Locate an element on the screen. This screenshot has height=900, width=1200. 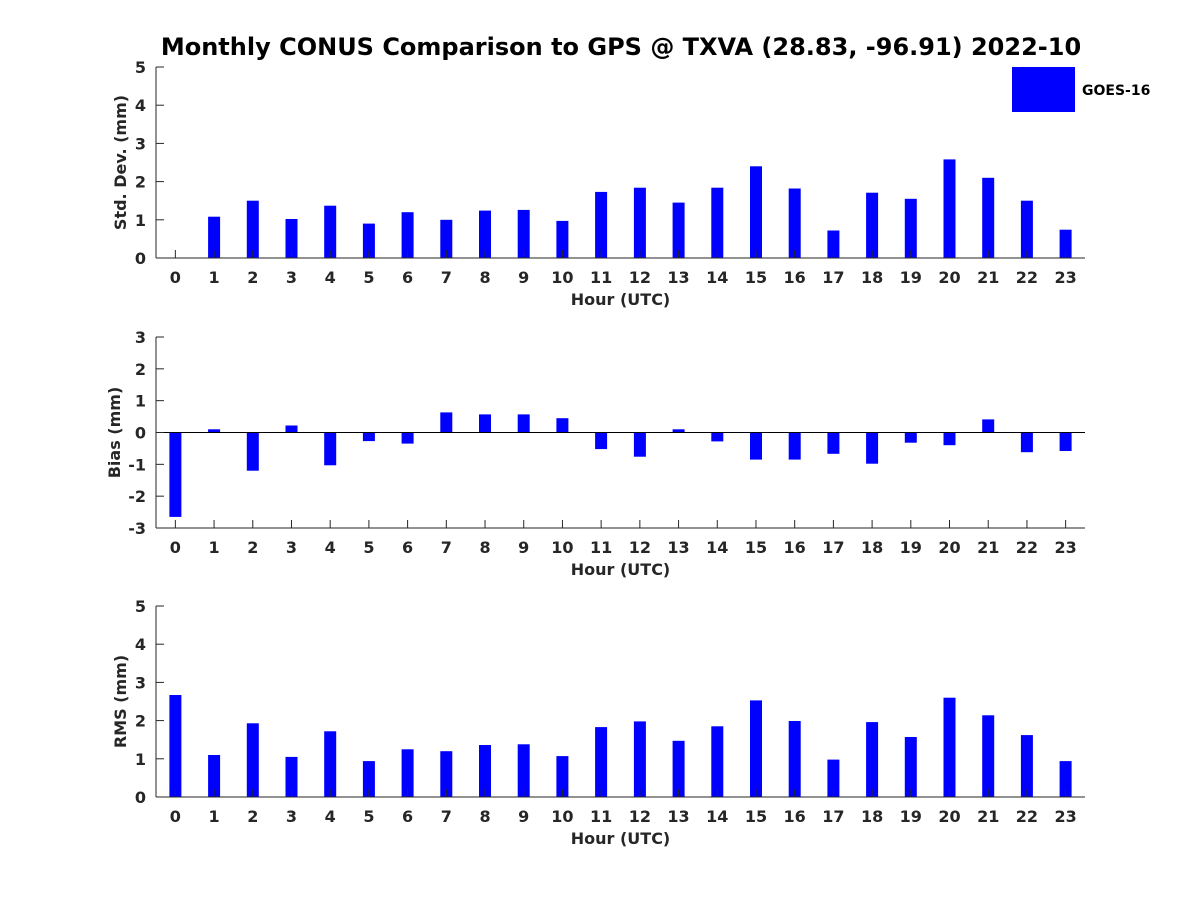
y-tick-label: 5 is located at coordinates (140, 606).